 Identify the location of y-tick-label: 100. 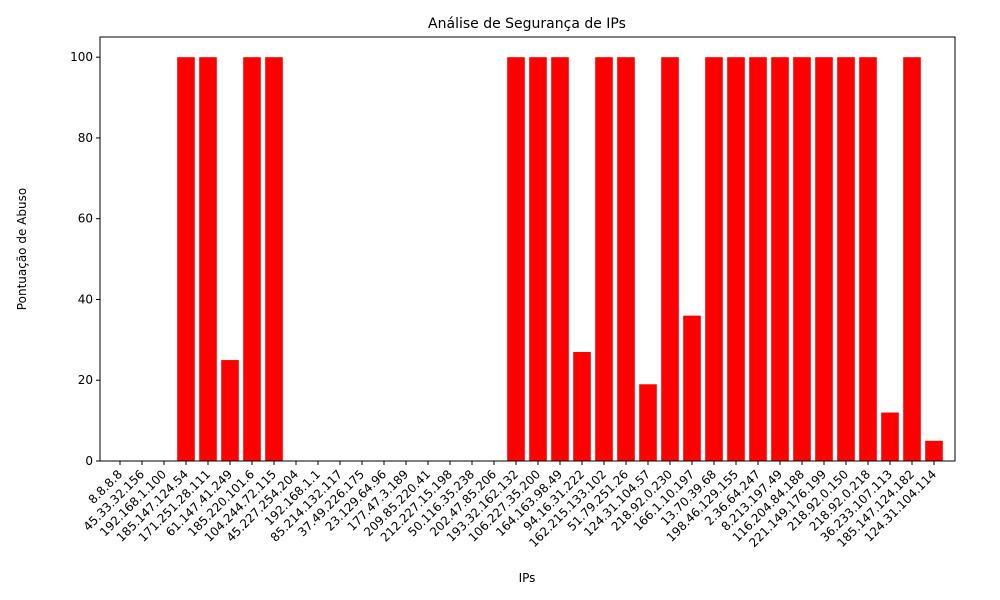
(81, 57).